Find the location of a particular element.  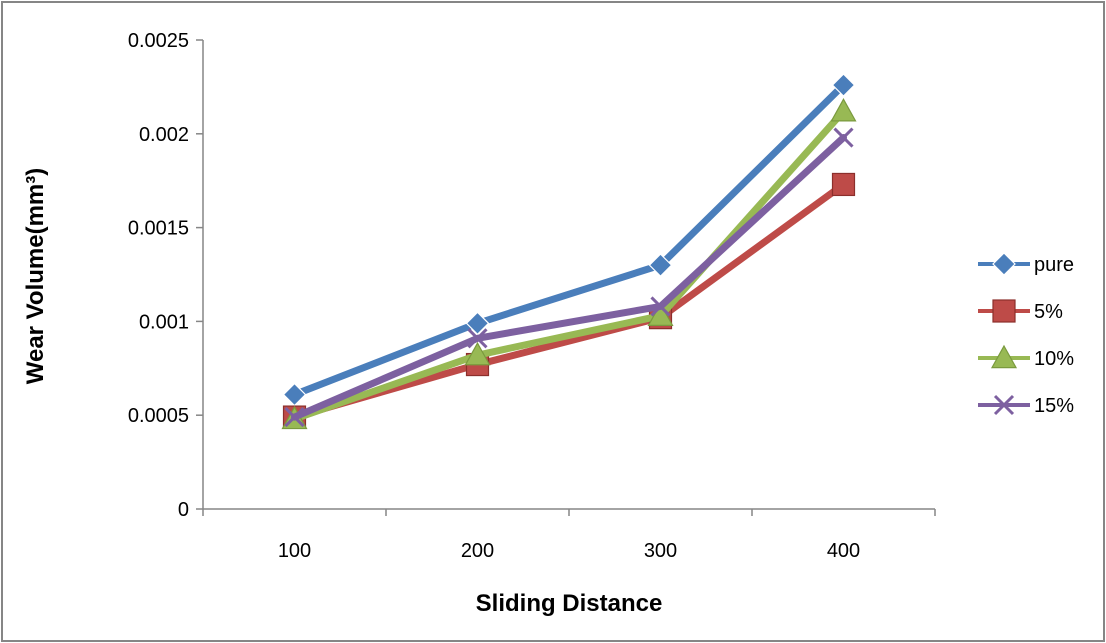

legend-item: 5% is located at coordinates (1020, 311).